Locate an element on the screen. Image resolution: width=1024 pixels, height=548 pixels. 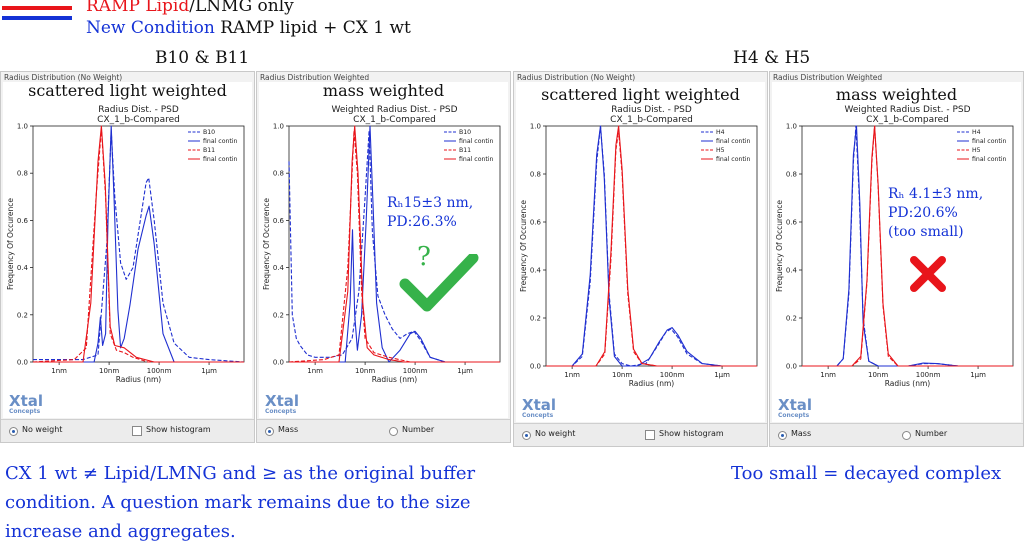
blue-legend-line is located at coordinates (37, 18).